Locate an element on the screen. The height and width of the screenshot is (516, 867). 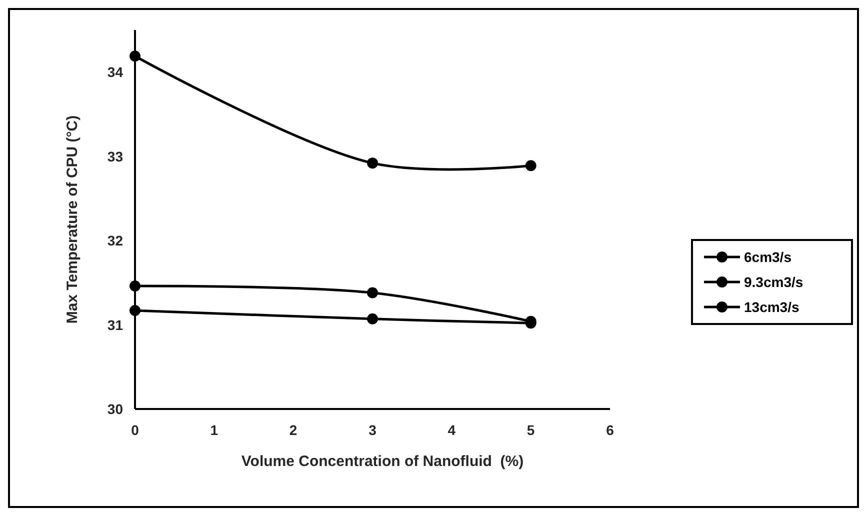
x-tick-label: 6 is located at coordinates (610, 430).